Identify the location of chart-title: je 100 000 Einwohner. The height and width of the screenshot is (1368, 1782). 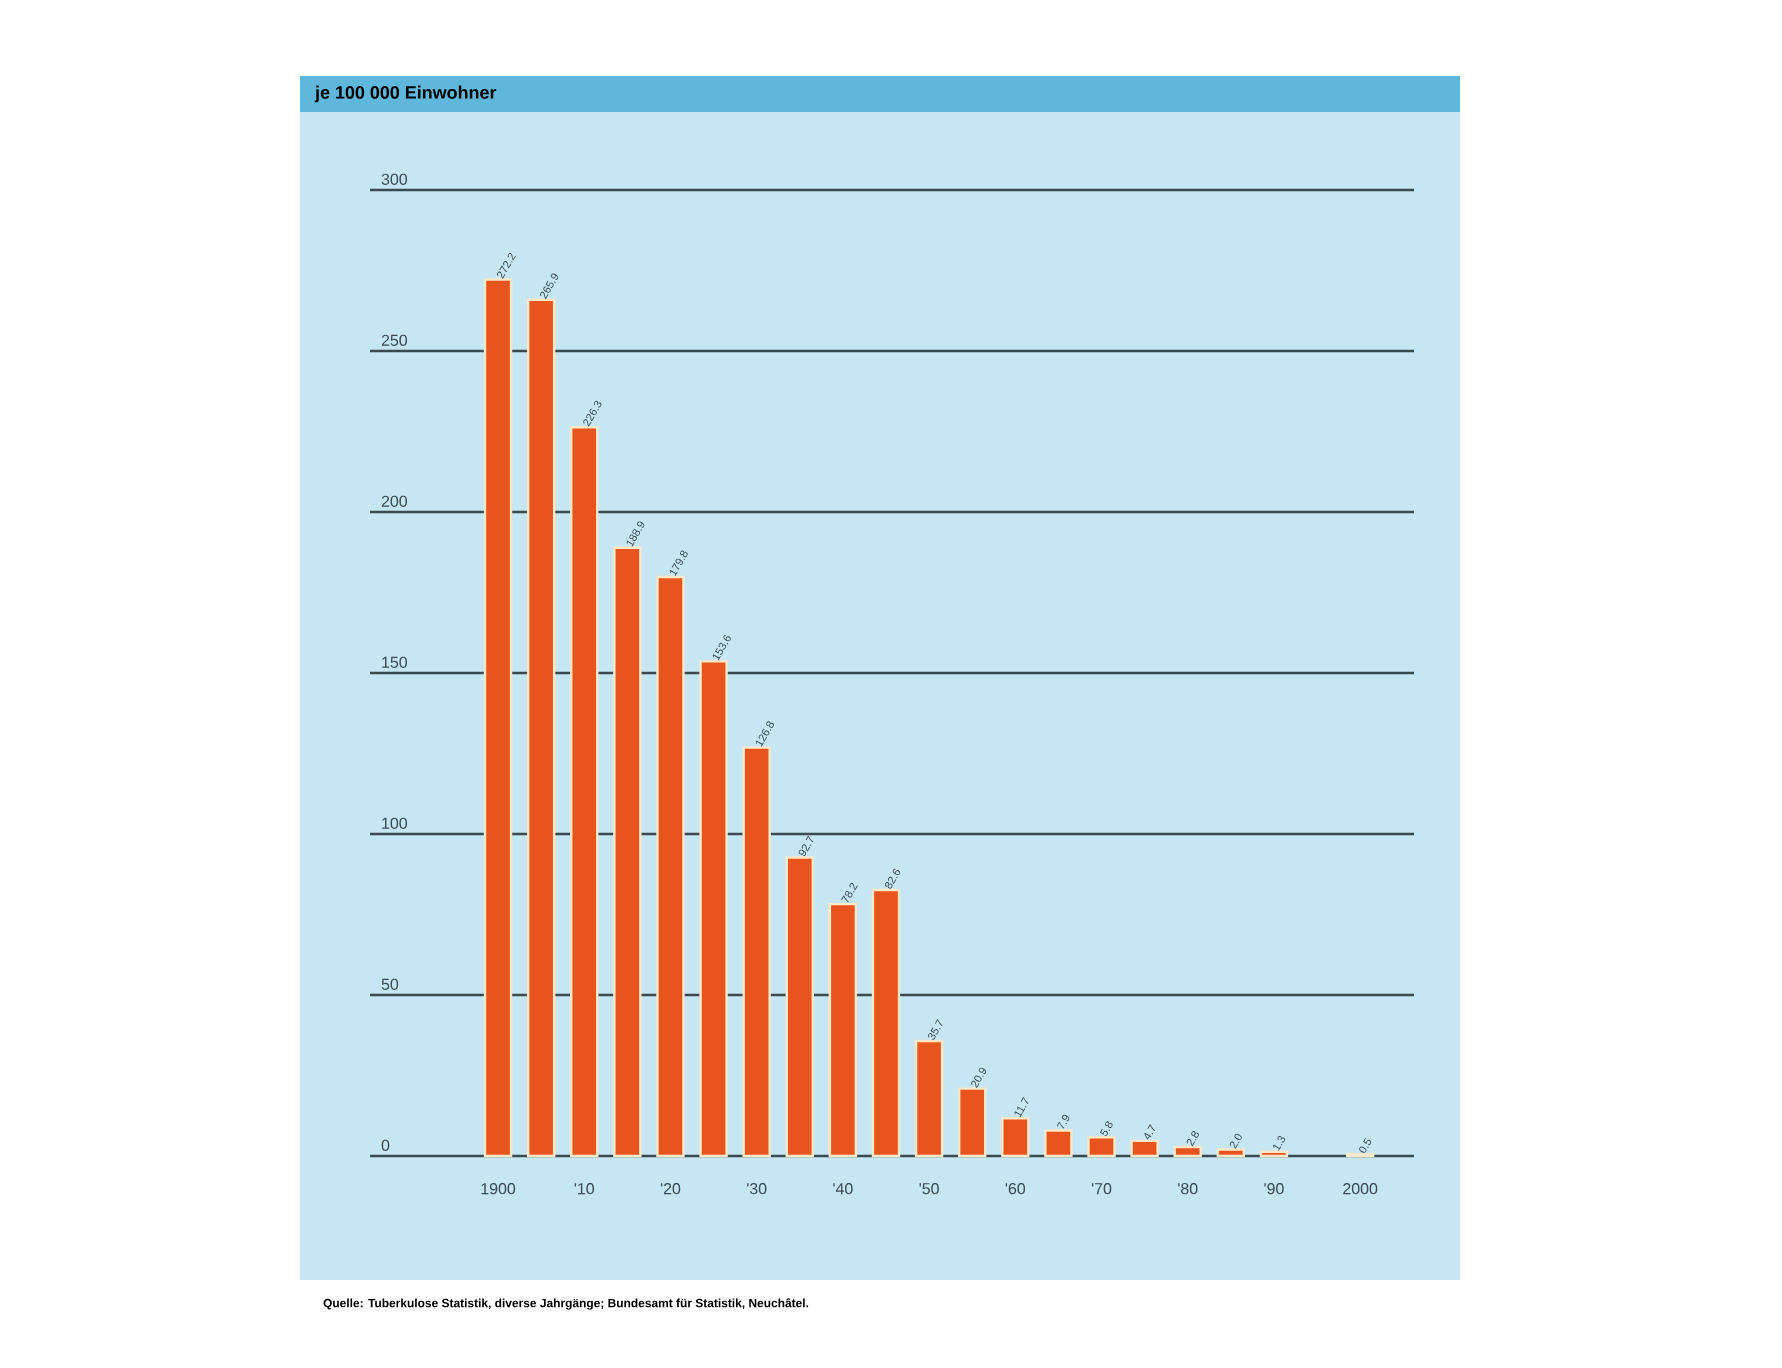
(405, 94).